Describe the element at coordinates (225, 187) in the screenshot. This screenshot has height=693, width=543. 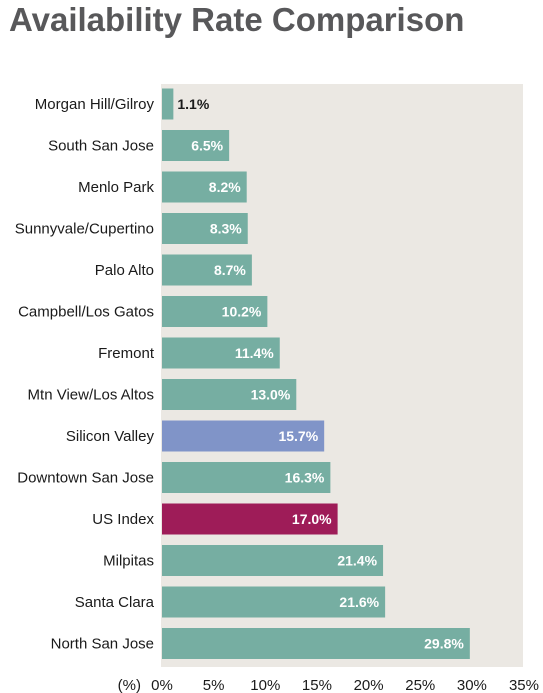
I see `value-label-menlo-park: 8.2%` at that location.